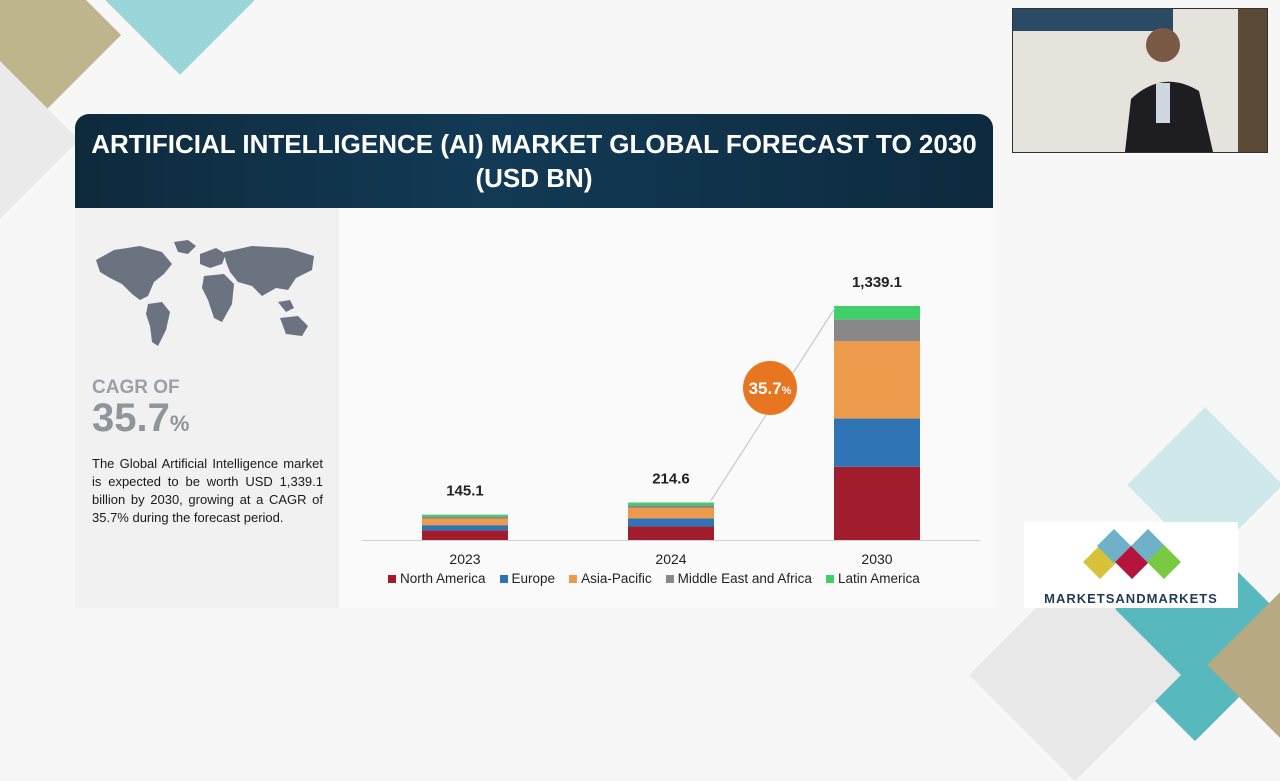  Describe the element at coordinates (671, 522) in the screenshot. I see `bar-segment-europe-2024` at that location.